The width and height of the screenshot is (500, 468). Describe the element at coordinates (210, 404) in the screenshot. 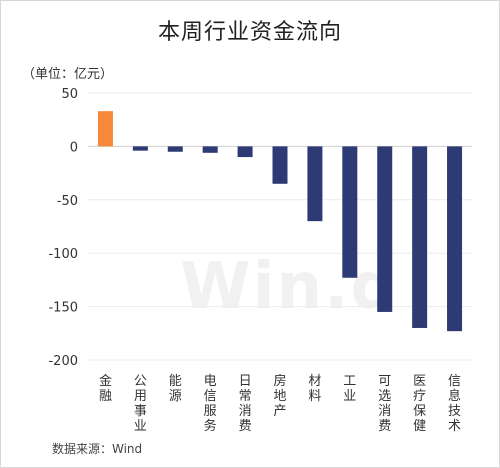

I see `x-tick-label: 电信服务` at that location.